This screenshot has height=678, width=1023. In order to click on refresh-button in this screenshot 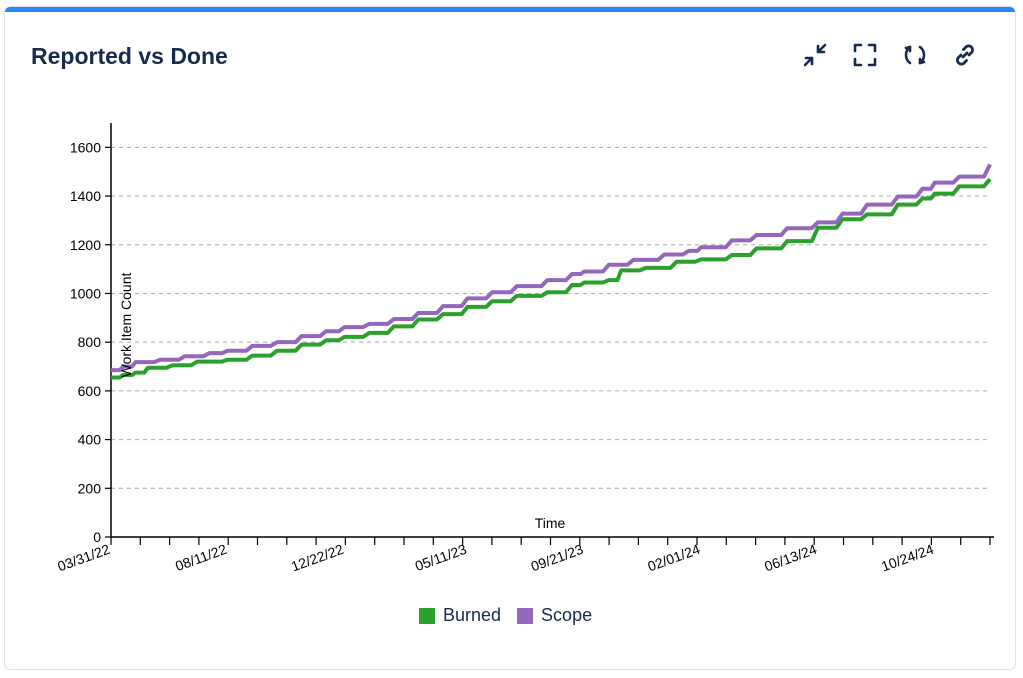, I will do `click(915, 55)`.